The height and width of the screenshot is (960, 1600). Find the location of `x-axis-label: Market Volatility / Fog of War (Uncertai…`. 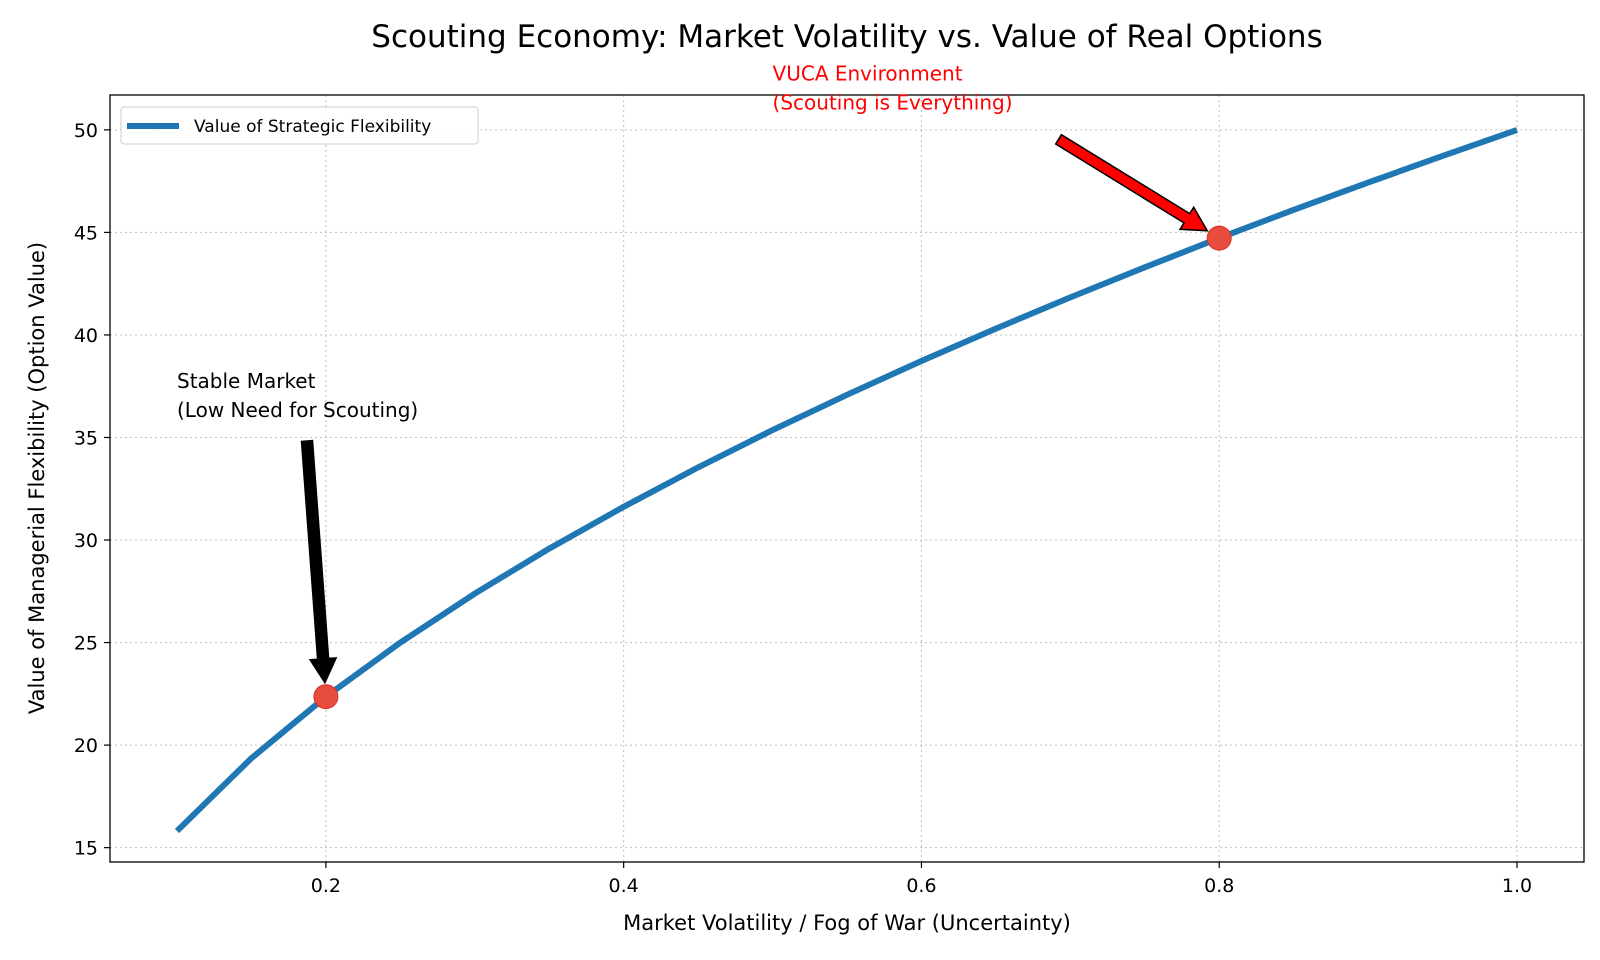

x-axis-label: Market Volatility / Fog of War (Uncertai… is located at coordinates (847, 923).